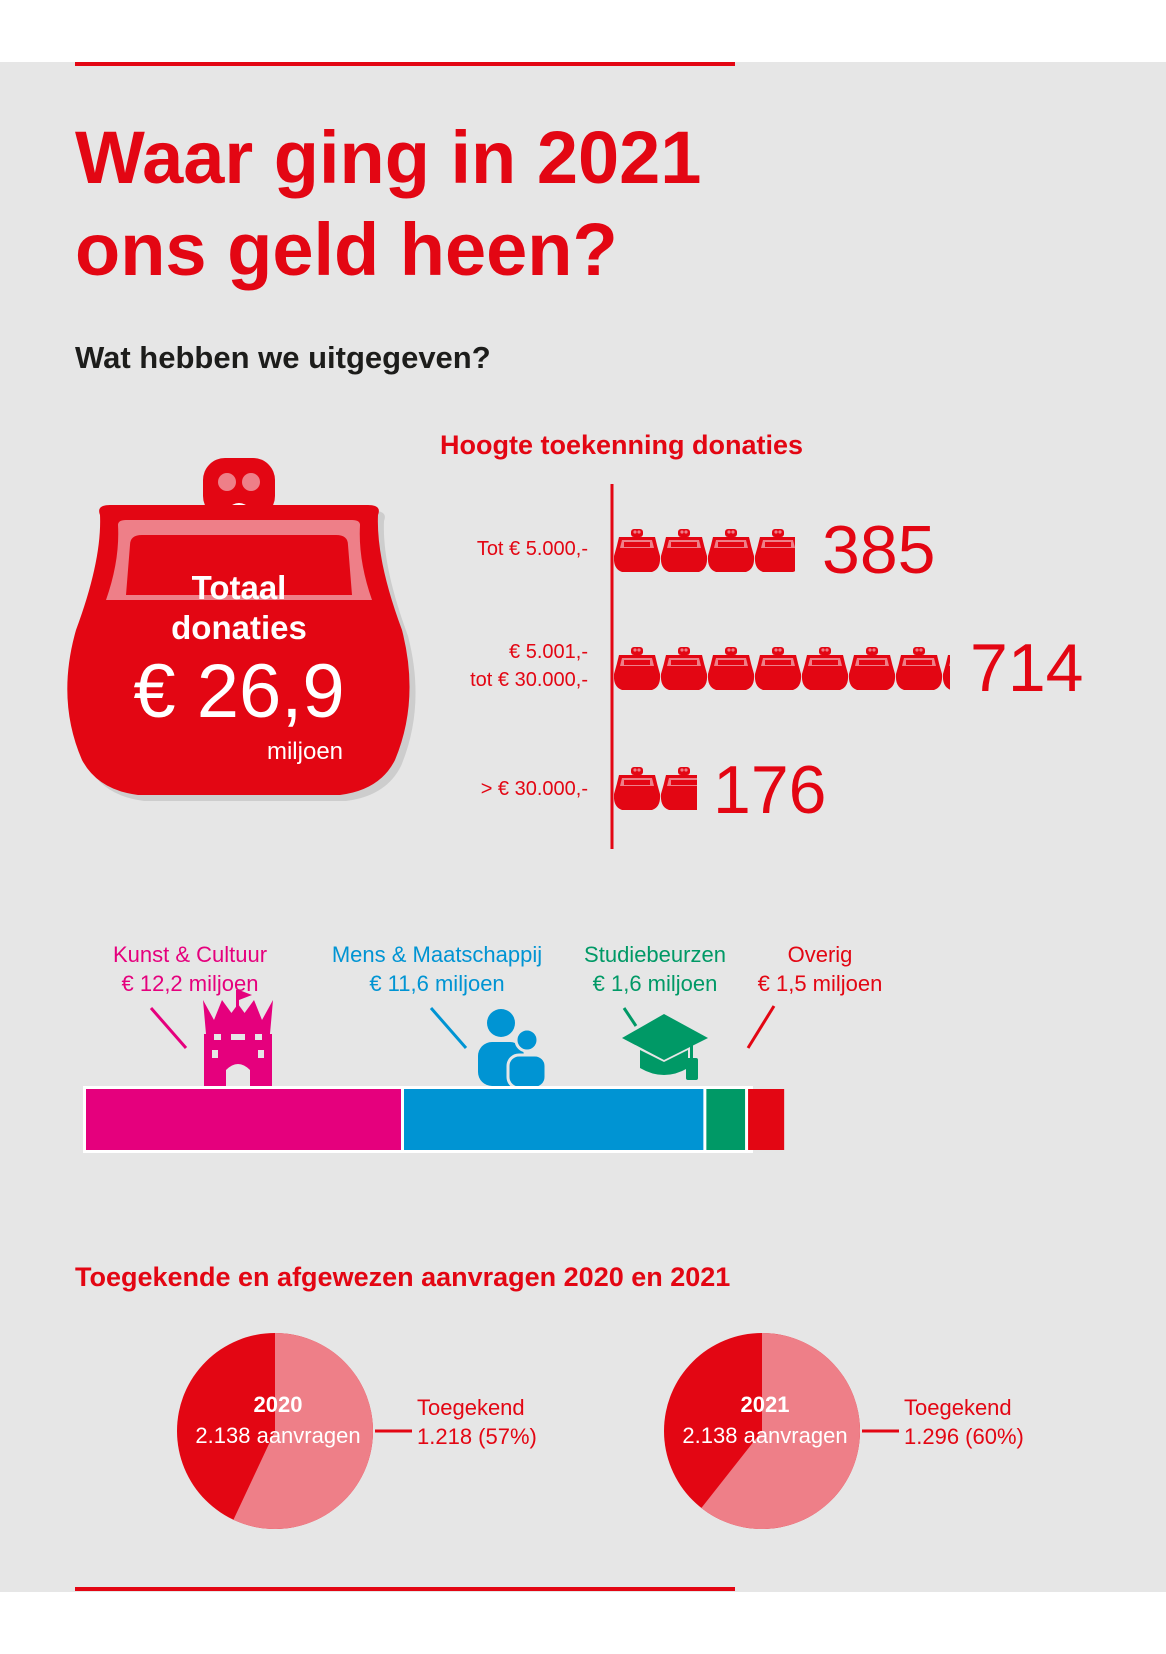 This screenshot has height=1654, width=1166. I want to click on size-label-2-line-1: € 5.001,-, so click(548, 652).